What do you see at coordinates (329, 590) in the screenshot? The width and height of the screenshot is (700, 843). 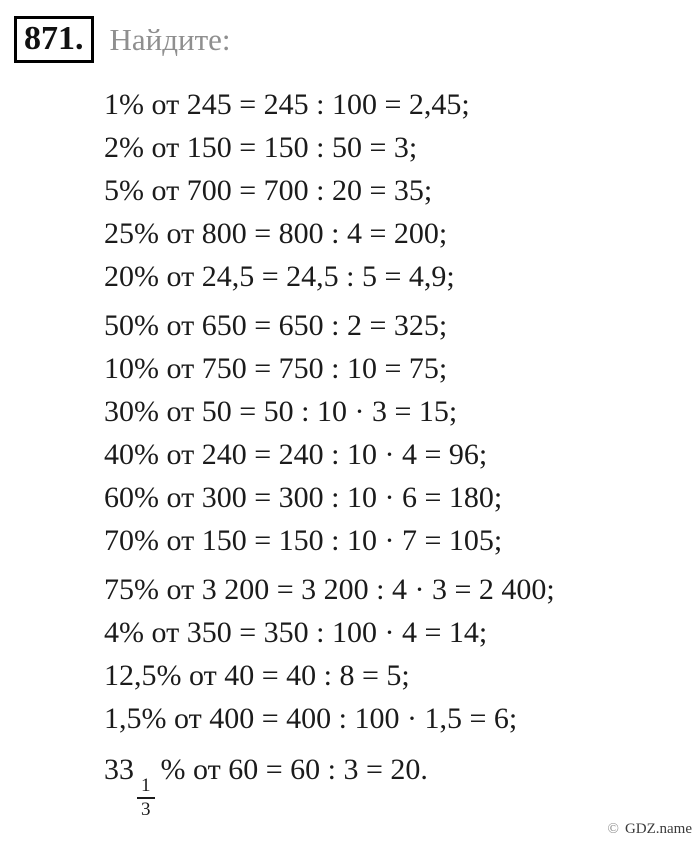 I see `equation-line: 75% от 3 200 = 3 200 : 4 · 3 = 2 400;` at bounding box center [329, 590].